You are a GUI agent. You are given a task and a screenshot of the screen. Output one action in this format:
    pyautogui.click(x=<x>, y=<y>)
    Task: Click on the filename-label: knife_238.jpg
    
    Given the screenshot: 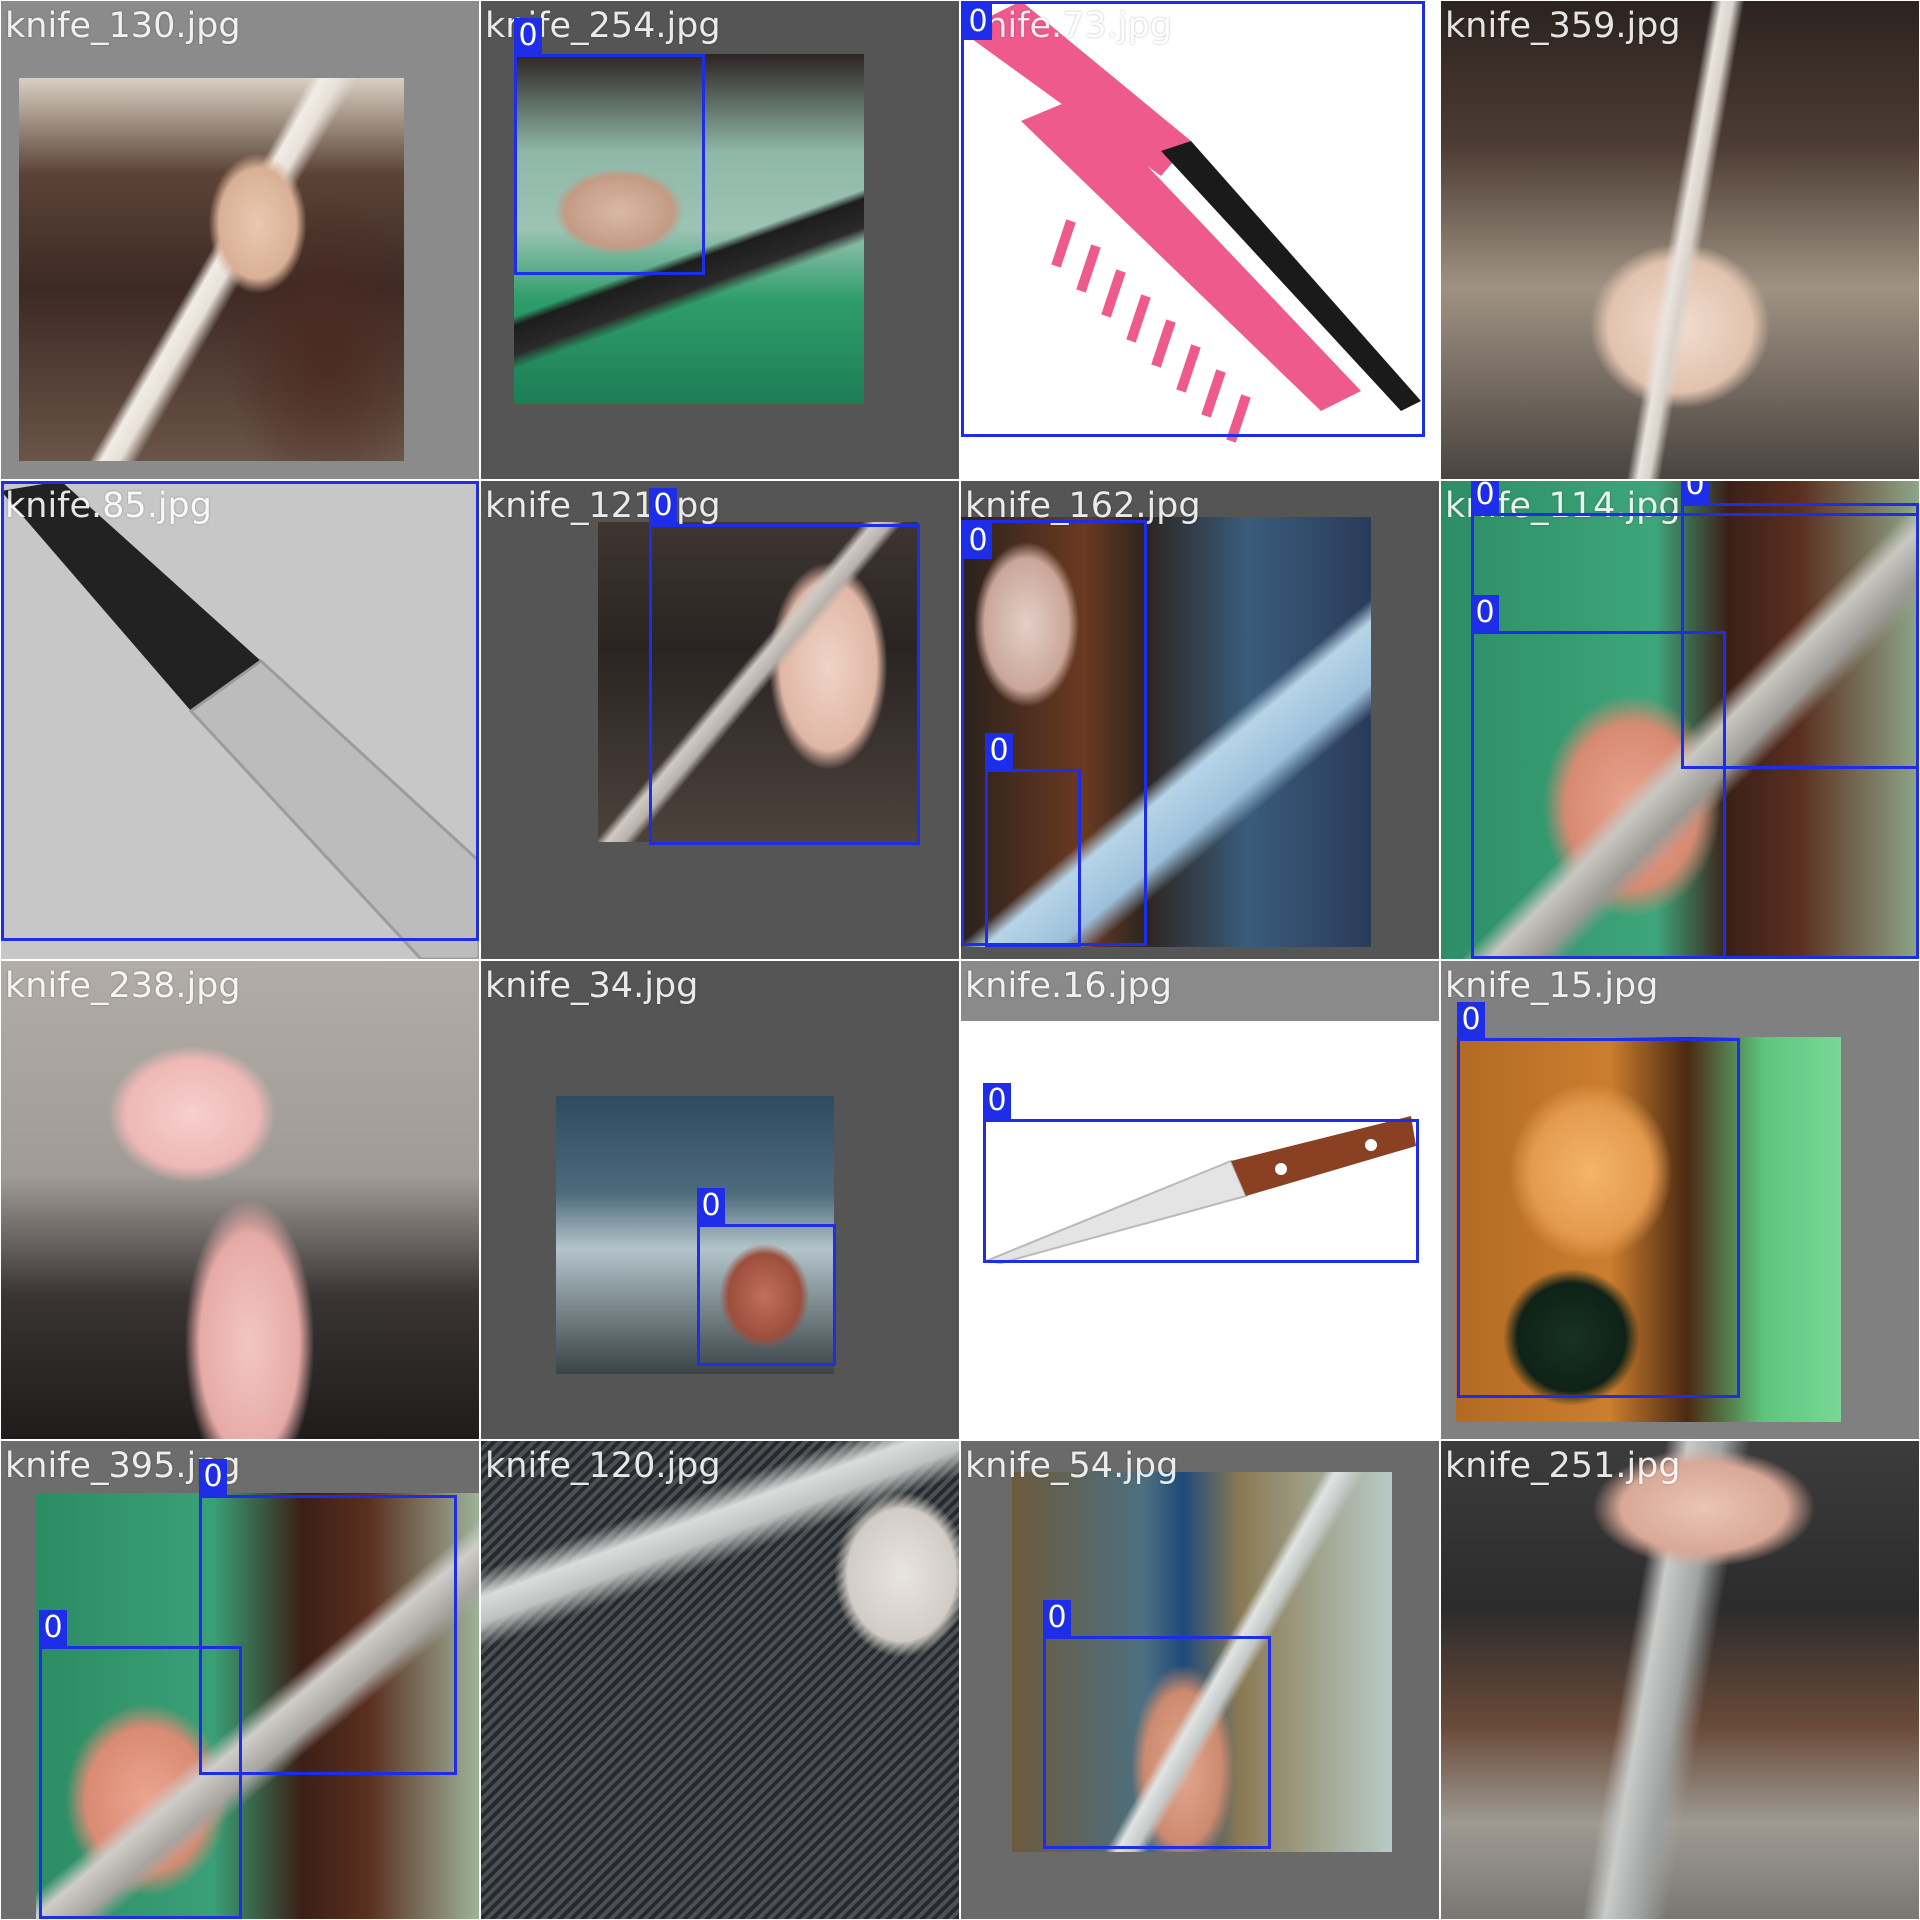 What is the action you would take?
    pyautogui.click(x=123, y=986)
    